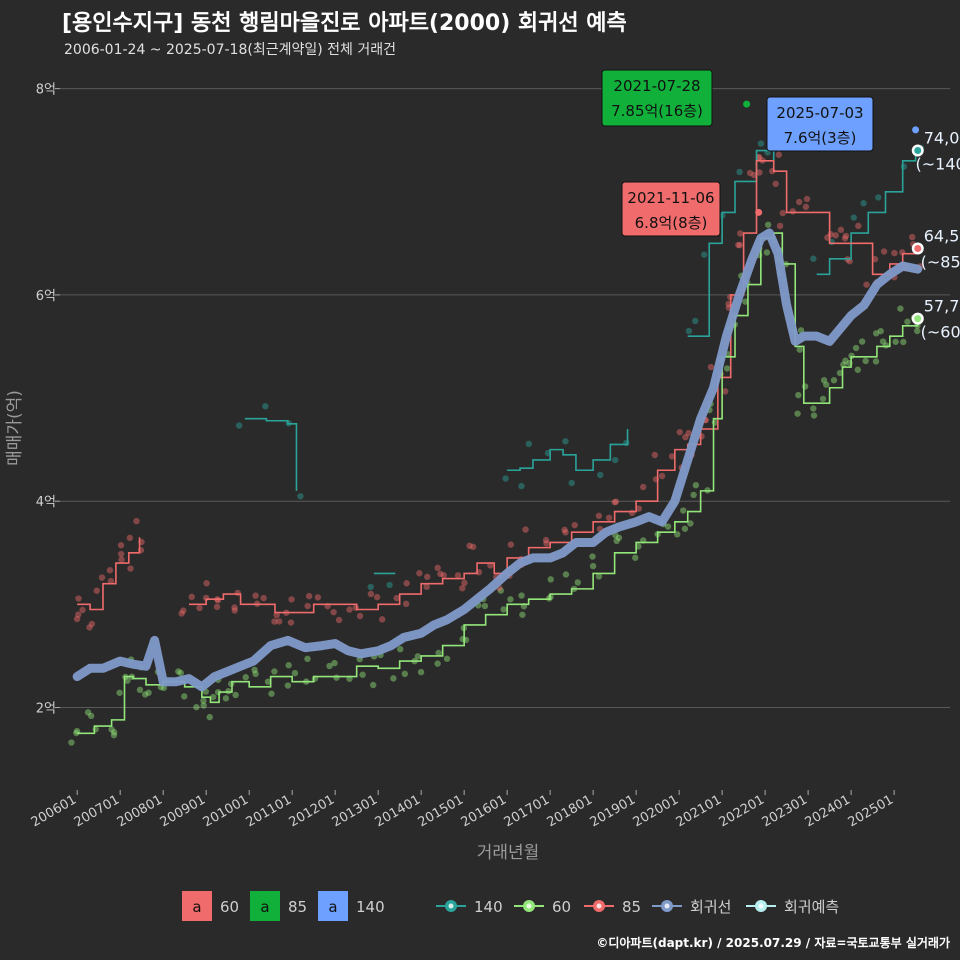 Image resolution: width=960 pixels, height=960 pixels. I want to click on endpoint-price-label: 74,000, so click(942, 138).